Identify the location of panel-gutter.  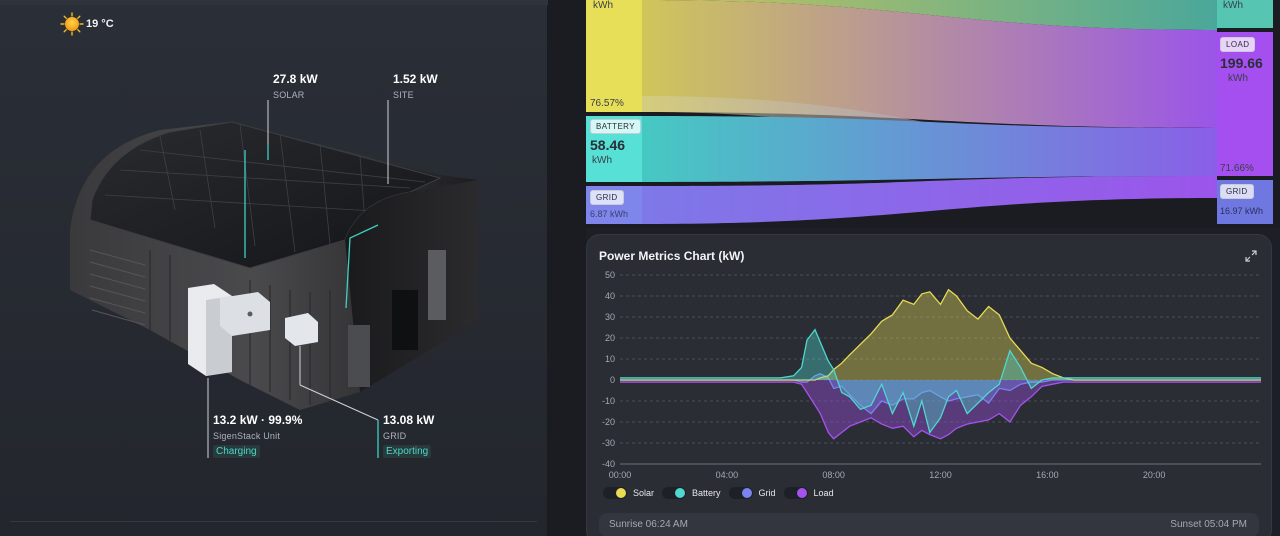
(567, 268).